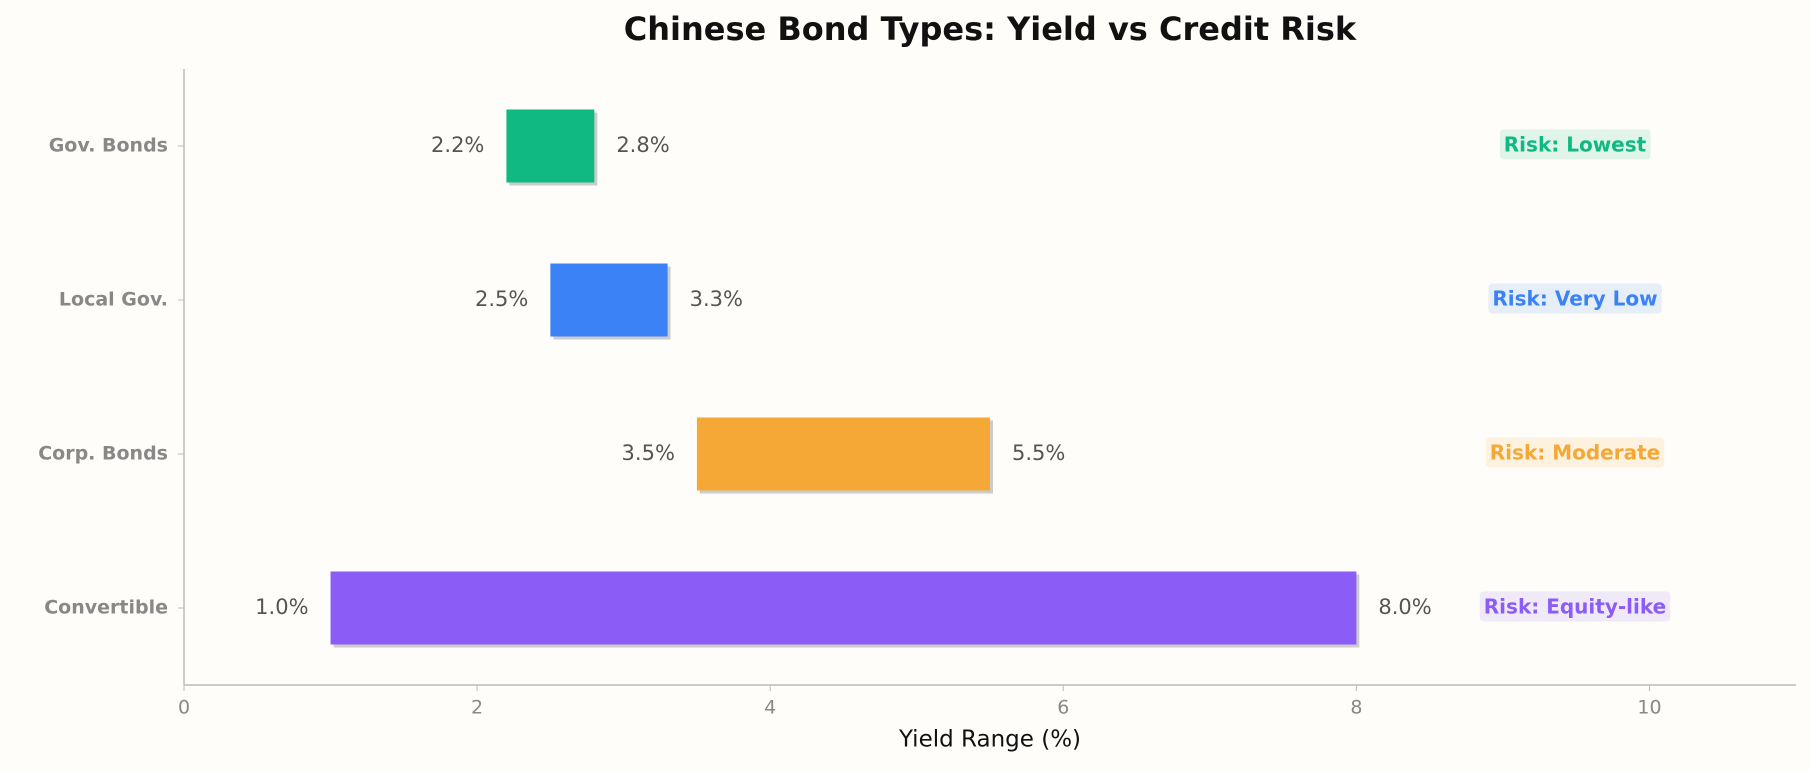 The width and height of the screenshot is (1811, 771). What do you see at coordinates (103, 454) in the screenshot?
I see `y-tick-label: Corp. Bonds` at bounding box center [103, 454].